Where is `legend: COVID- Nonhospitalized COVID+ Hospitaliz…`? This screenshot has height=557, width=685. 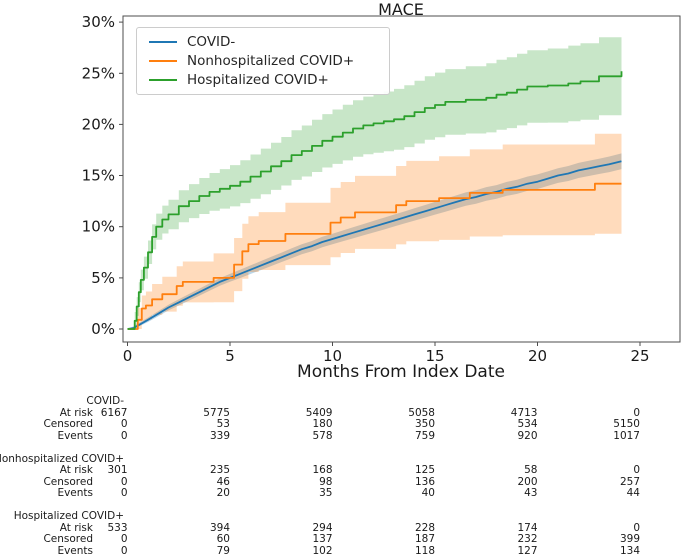 legend: COVID- Nonhospitalized COVID+ Hospitaliz… is located at coordinates (263, 61).